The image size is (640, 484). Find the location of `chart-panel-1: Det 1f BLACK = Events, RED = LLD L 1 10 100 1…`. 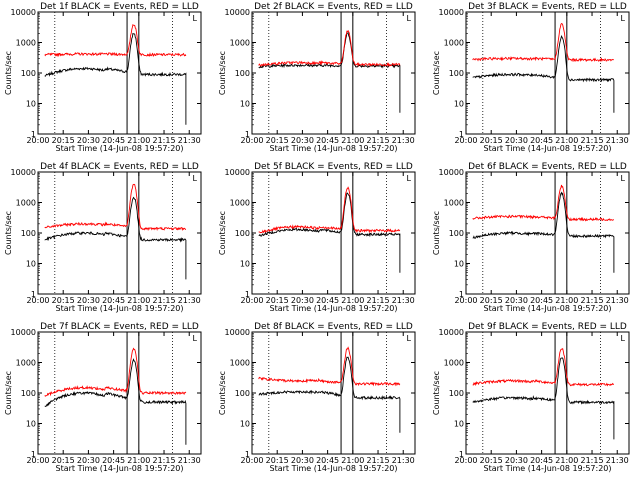

chart-panel-1: Det 1f BLACK = Events, RED = LLD L 1 10 100 1… is located at coordinates (103, 77).